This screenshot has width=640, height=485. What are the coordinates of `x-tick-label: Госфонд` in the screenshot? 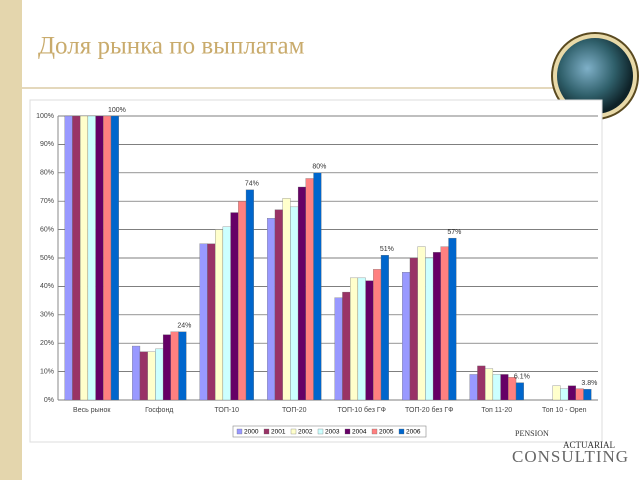 It's located at (159, 410).